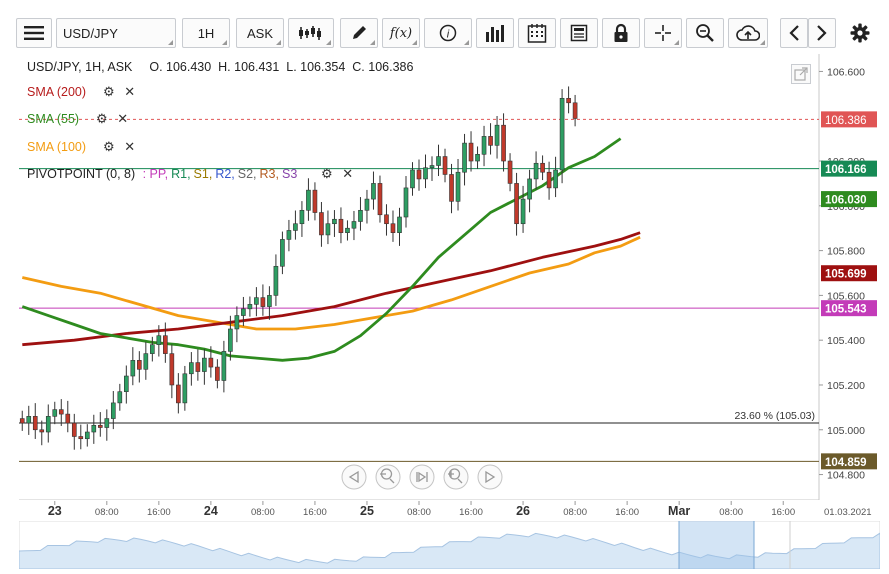 The width and height of the screenshot is (889, 574). I want to click on settings-icon, so click(860, 33).